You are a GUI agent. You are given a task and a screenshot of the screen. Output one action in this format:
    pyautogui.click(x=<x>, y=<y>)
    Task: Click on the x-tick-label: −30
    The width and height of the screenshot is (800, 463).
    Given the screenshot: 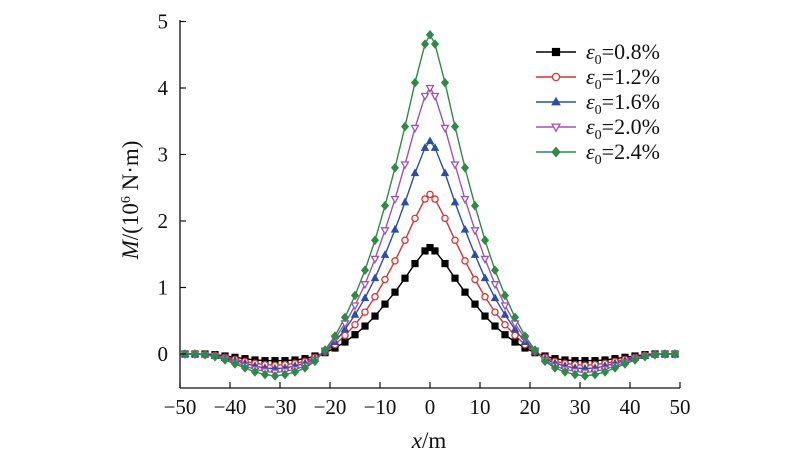 What is the action you would take?
    pyautogui.click(x=280, y=407)
    